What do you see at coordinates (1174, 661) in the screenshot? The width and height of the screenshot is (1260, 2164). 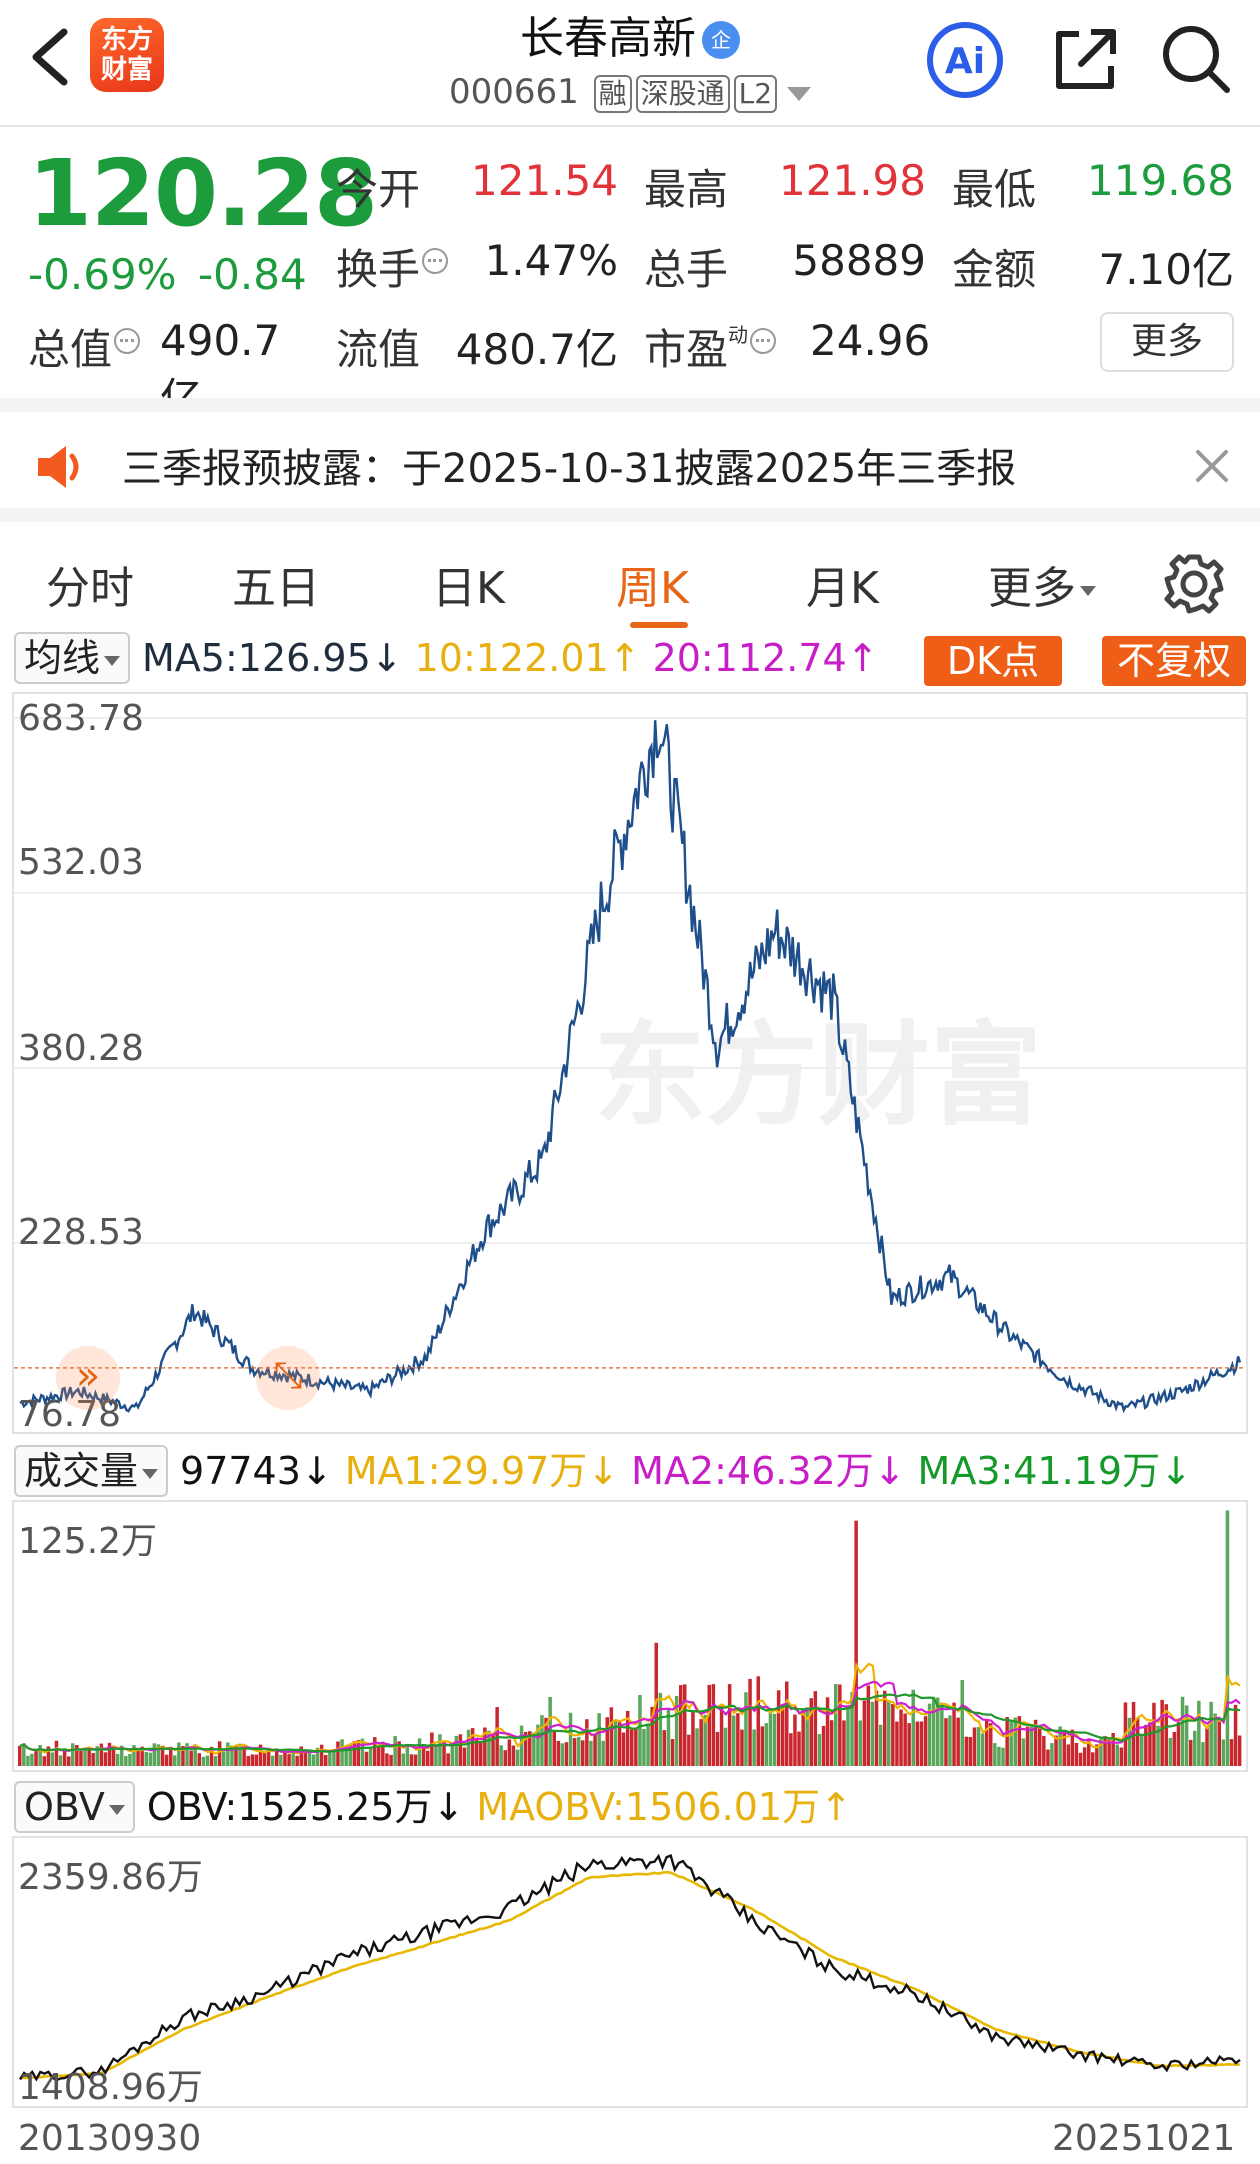 I see `no-adjust-button: 不复权` at bounding box center [1174, 661].